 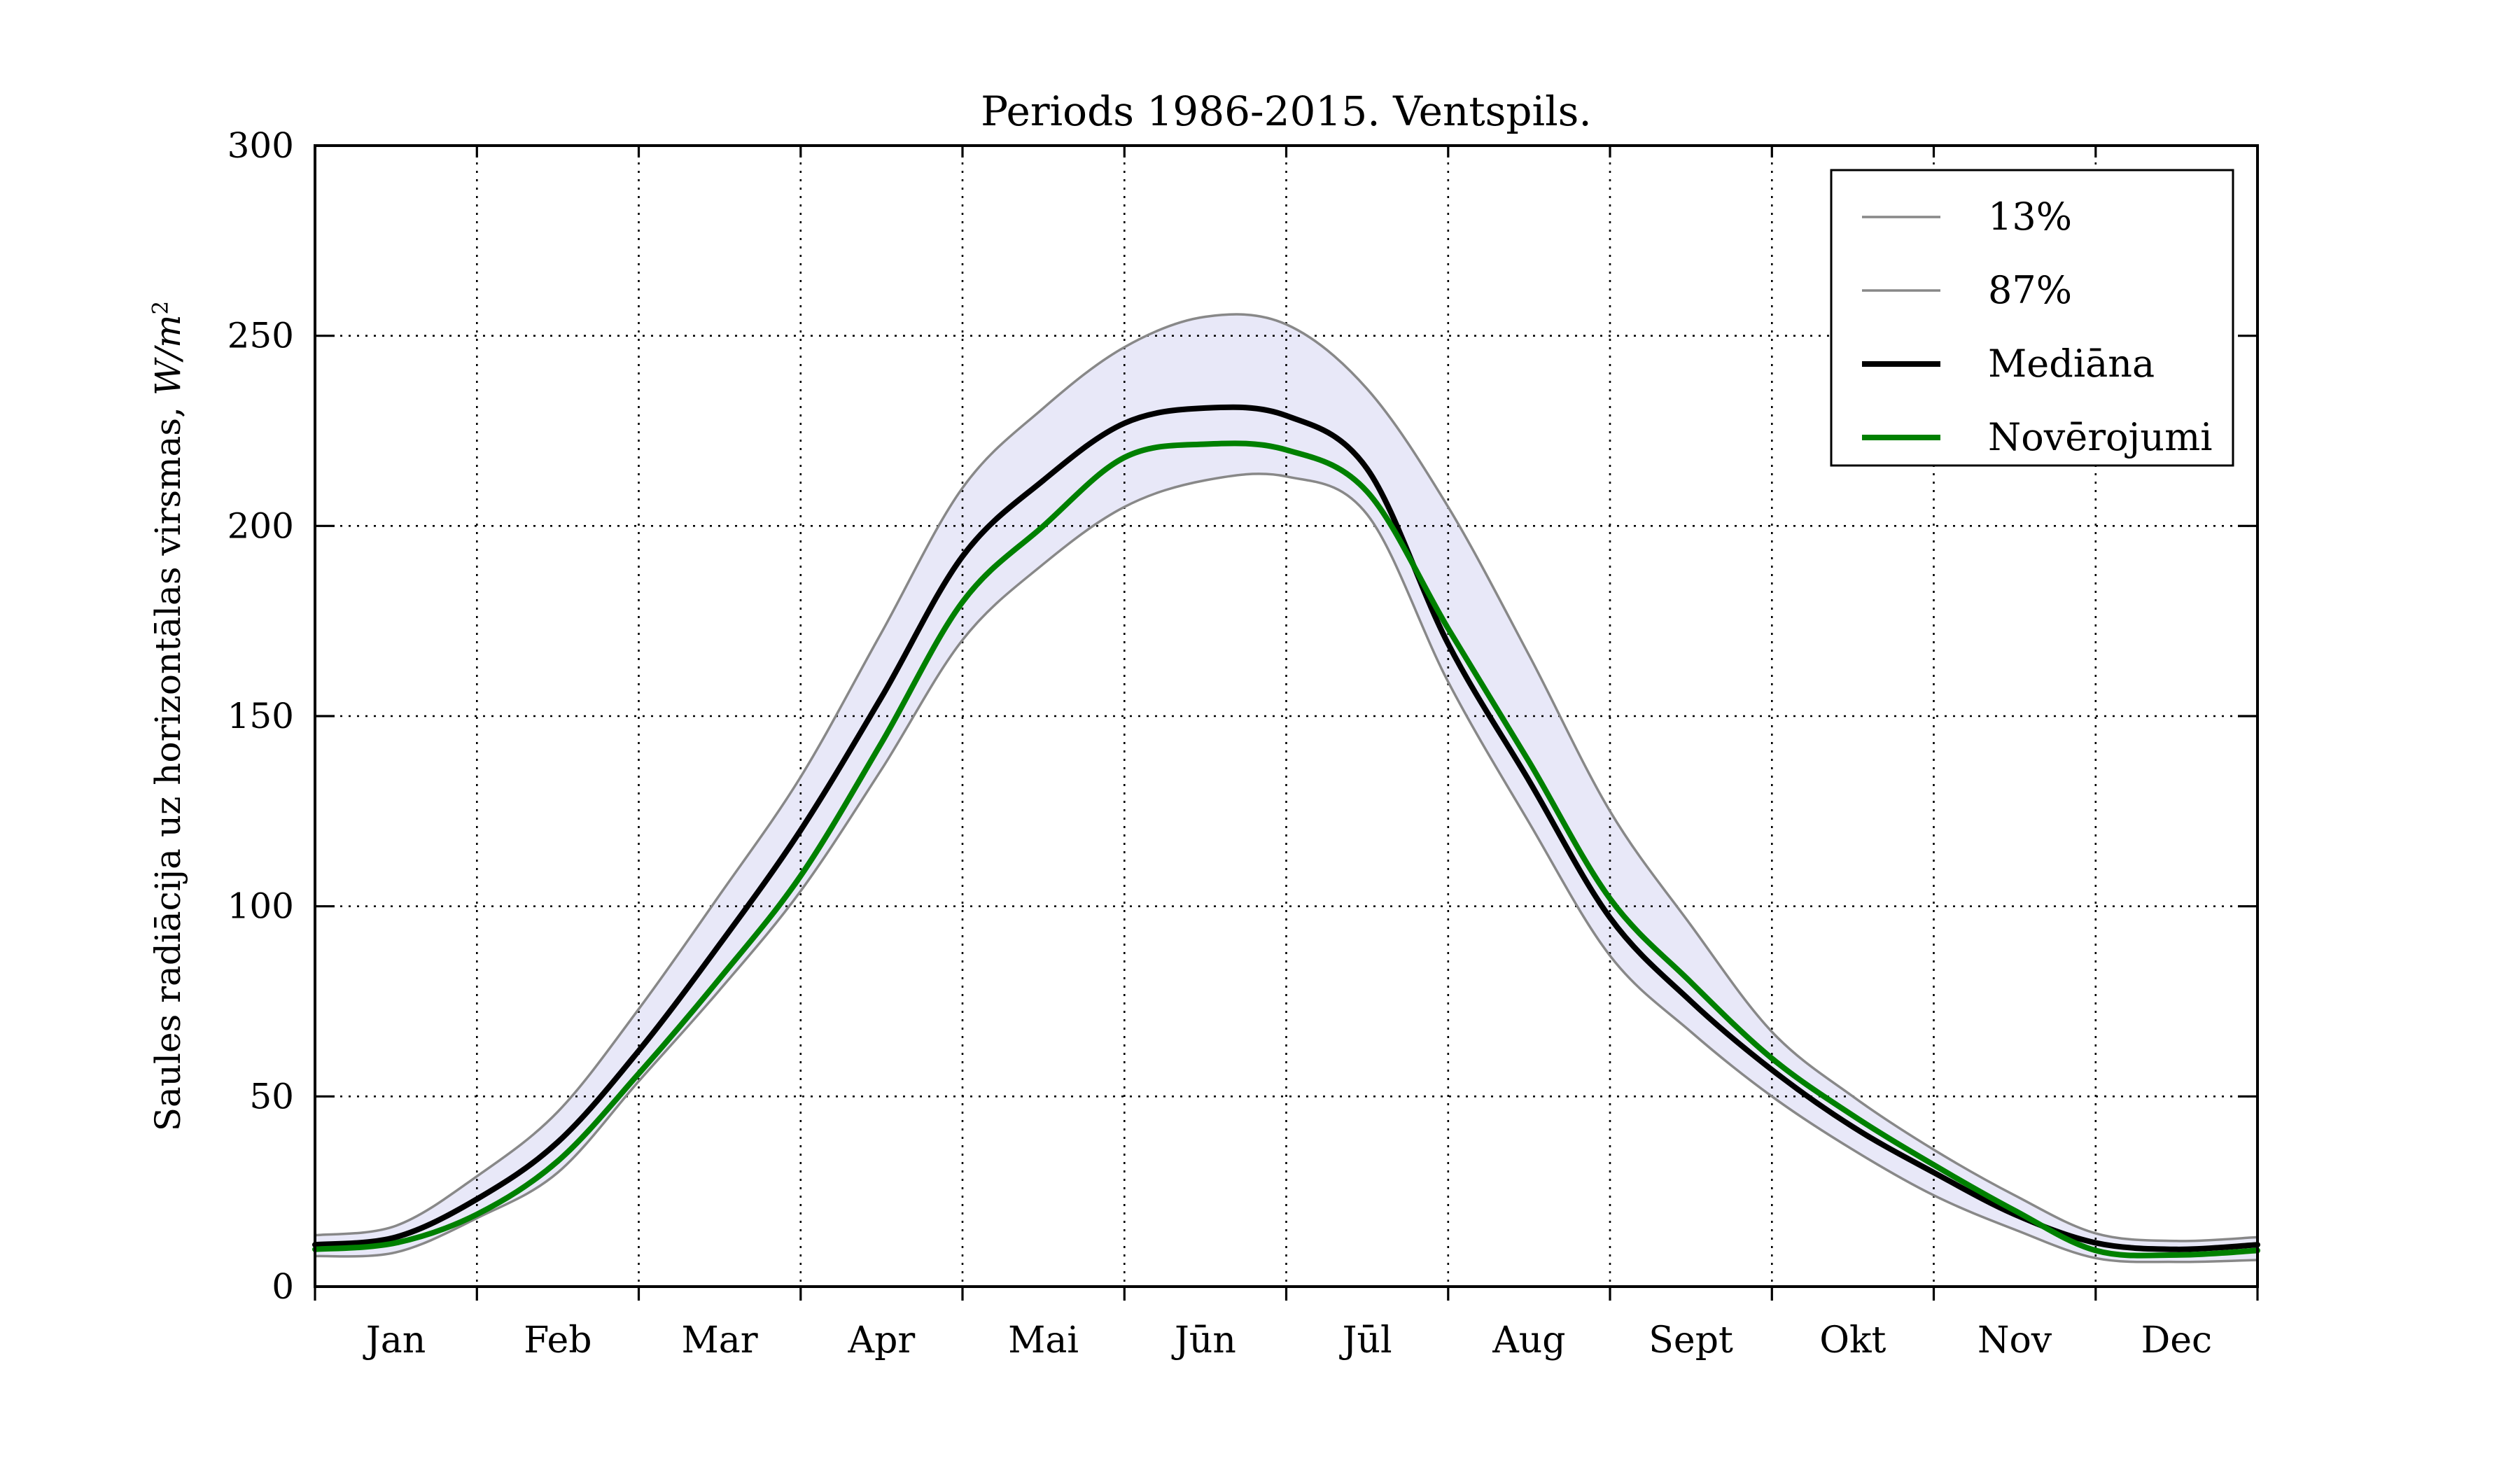 I want to click on x-tick-label: Feb, so click(x=558, y=1341).